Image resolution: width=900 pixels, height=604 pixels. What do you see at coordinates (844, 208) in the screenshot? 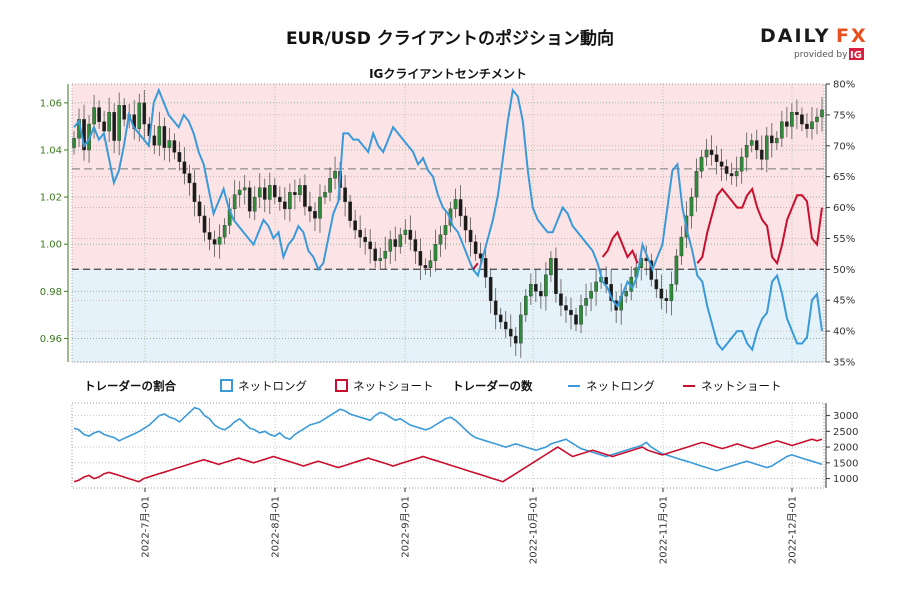
I see `percent-tick-label: 60%` at bounding box center [844, 208].